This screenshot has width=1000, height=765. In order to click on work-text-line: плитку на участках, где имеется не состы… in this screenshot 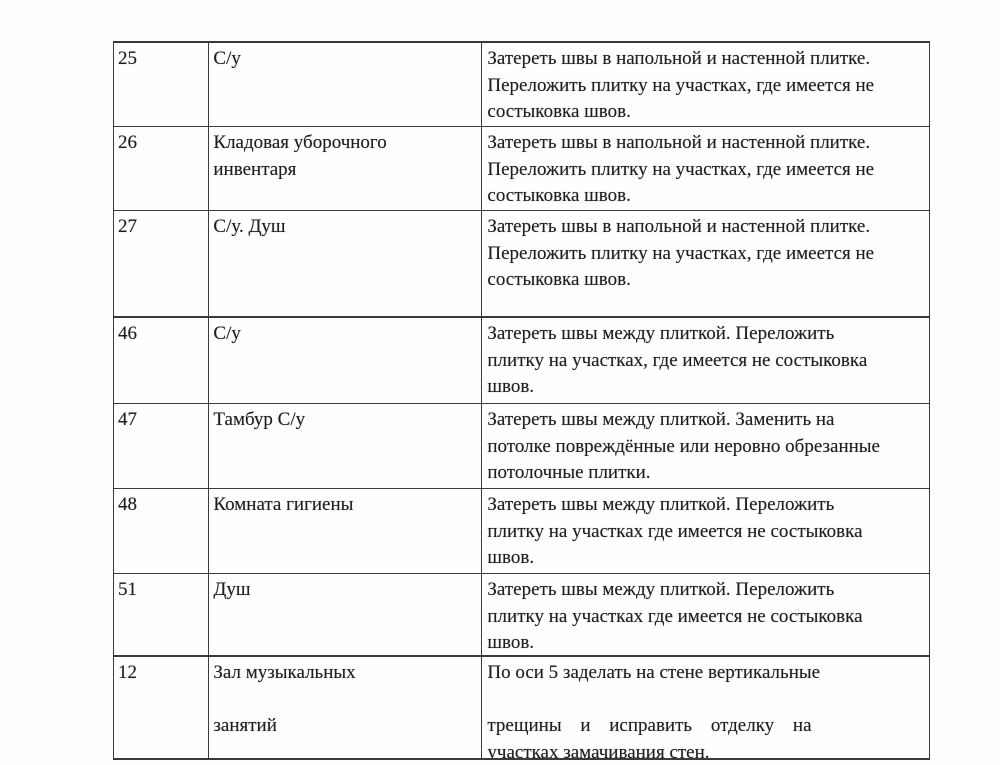, I will do `click(677, 360)`.